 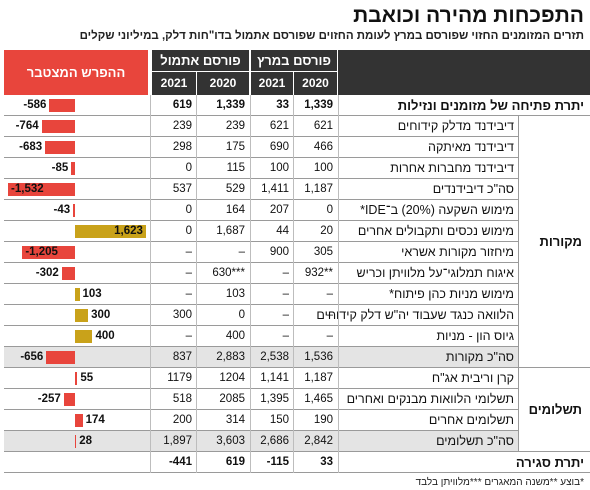 What do you see at coordinates (468, 15) in the screenshot?
I see `title: התפכחות מהירה וכואבת` at bounding box center [468, 15].